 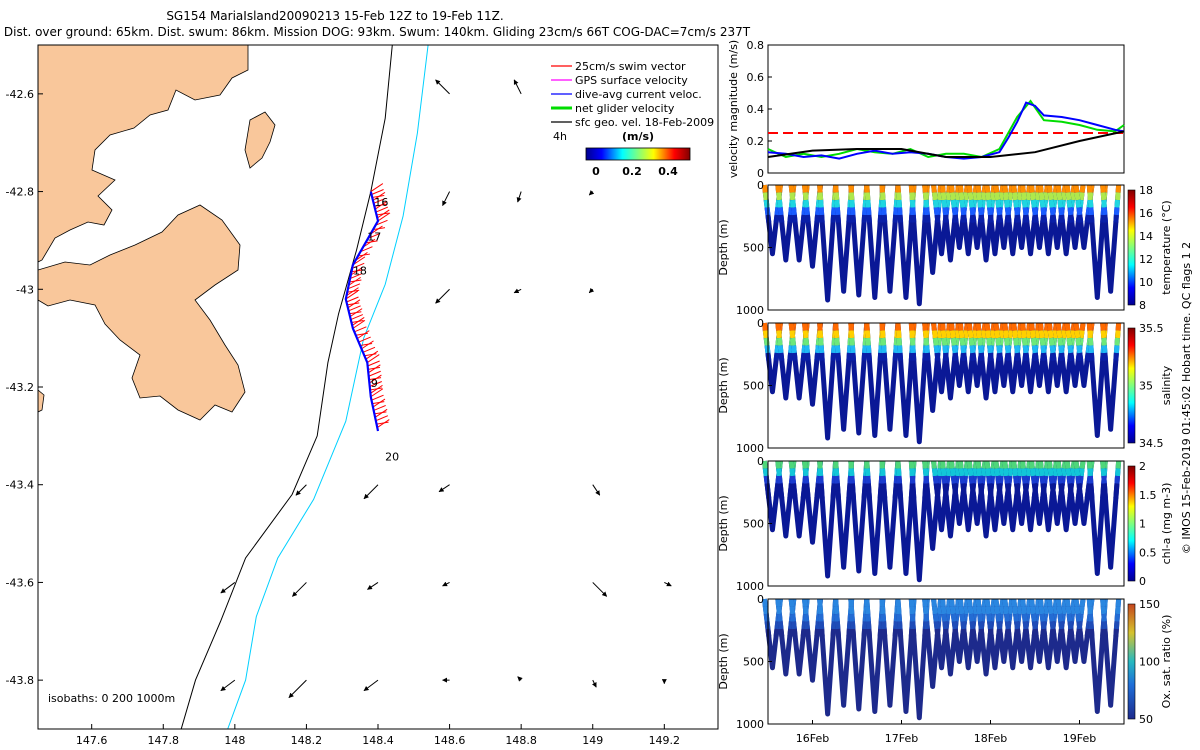 I want to click on colorbar-label: Ox. sat. ratio (%), so click(x=1166, y=662).